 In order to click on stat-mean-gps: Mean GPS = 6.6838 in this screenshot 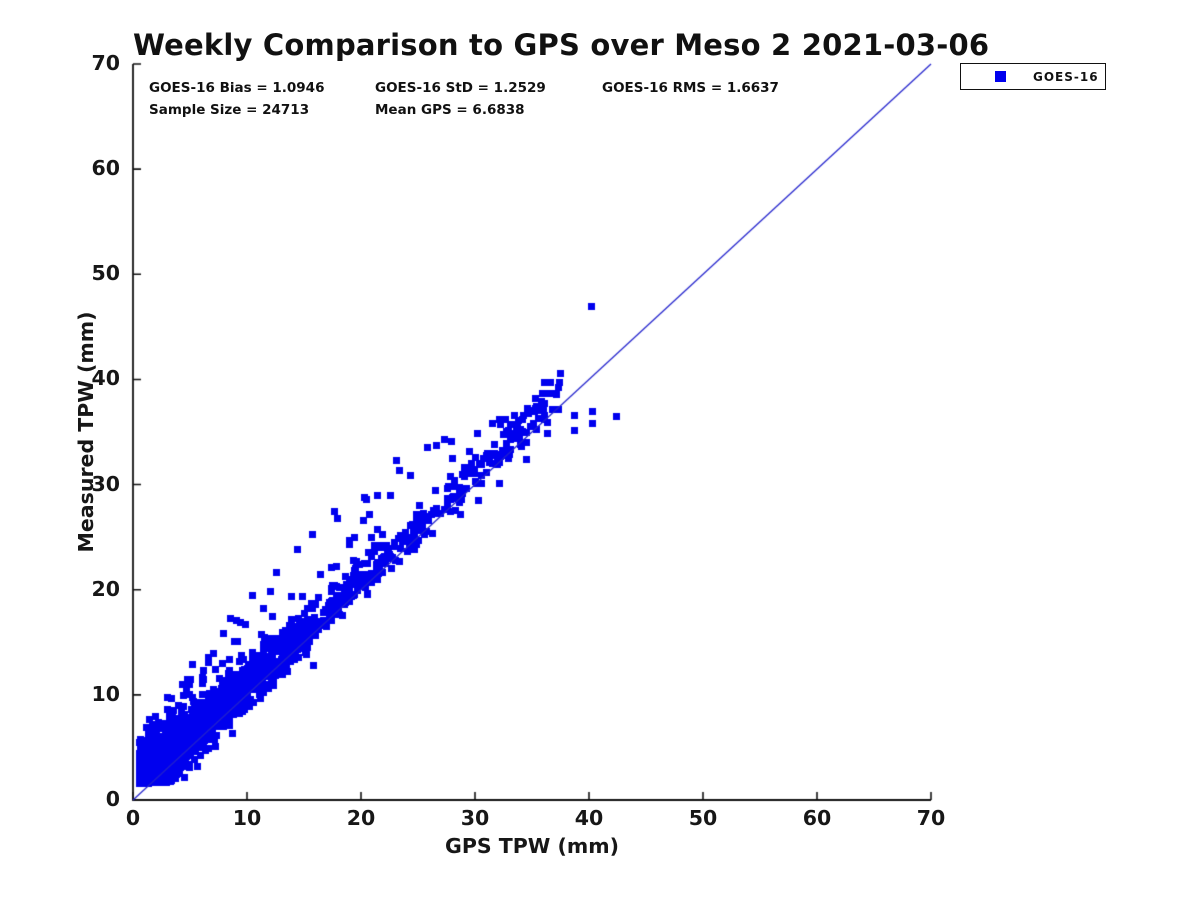, I will do `click(450, 110)`.